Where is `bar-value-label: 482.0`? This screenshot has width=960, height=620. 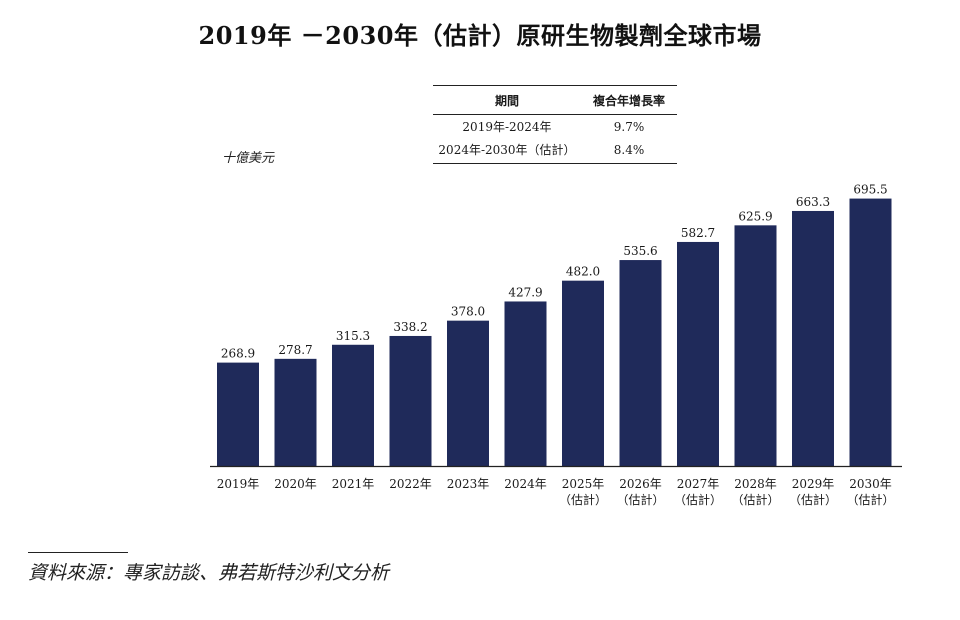
bar-value-label: 482.0 is located at coordinates (583, 272).